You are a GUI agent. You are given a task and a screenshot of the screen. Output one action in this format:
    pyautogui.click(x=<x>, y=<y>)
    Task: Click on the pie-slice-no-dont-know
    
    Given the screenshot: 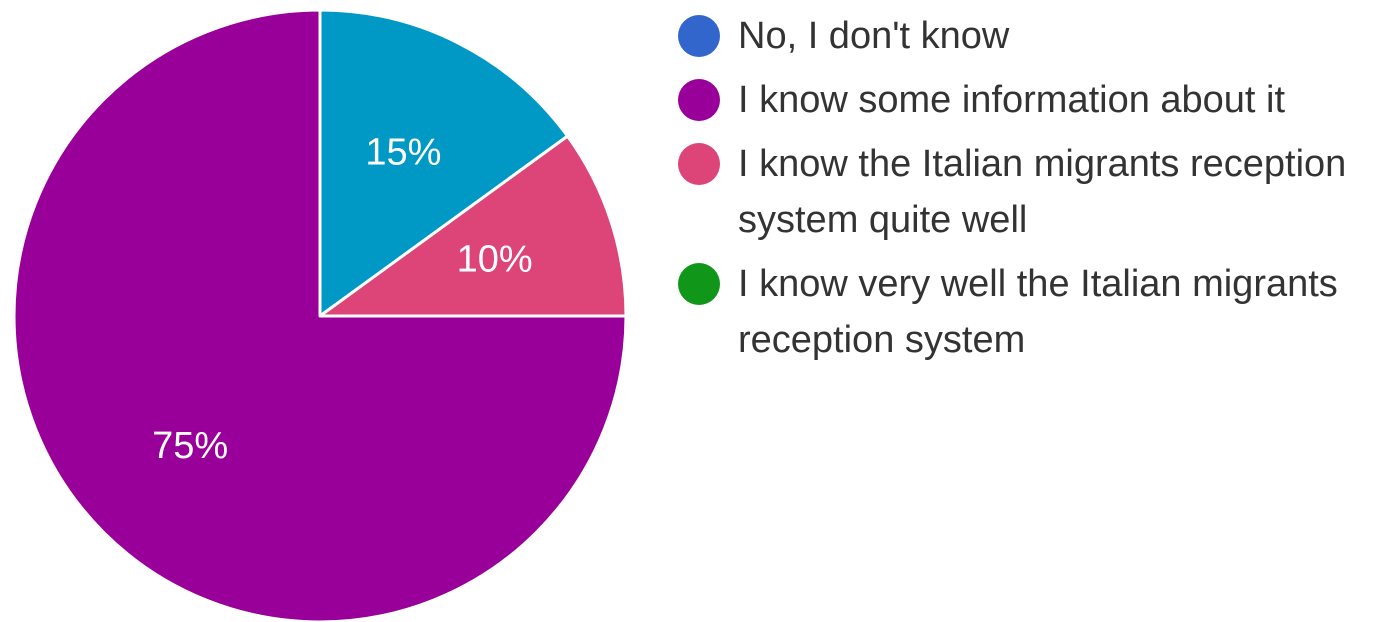 What is the action you would take?
    pyautogui.click(x=444, y=163)
    